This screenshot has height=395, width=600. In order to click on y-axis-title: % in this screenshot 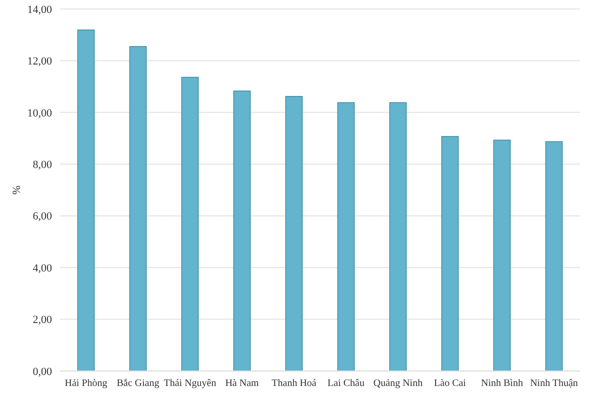, I will do `click(17, 190)`.